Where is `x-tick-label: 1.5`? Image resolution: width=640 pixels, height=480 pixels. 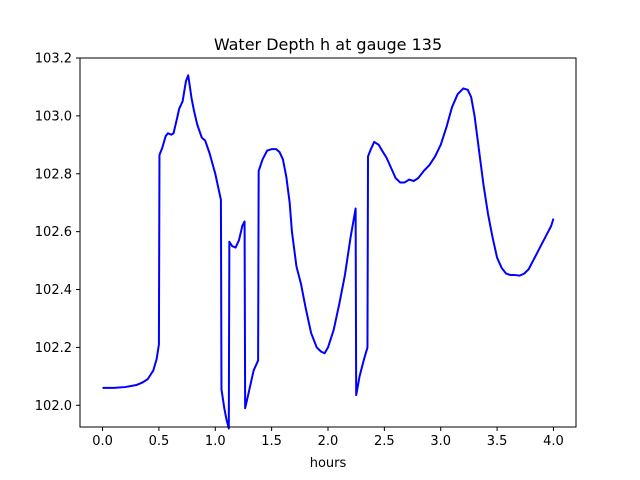
x-tick-label: 1.5 is located at coordinates (271, 441).